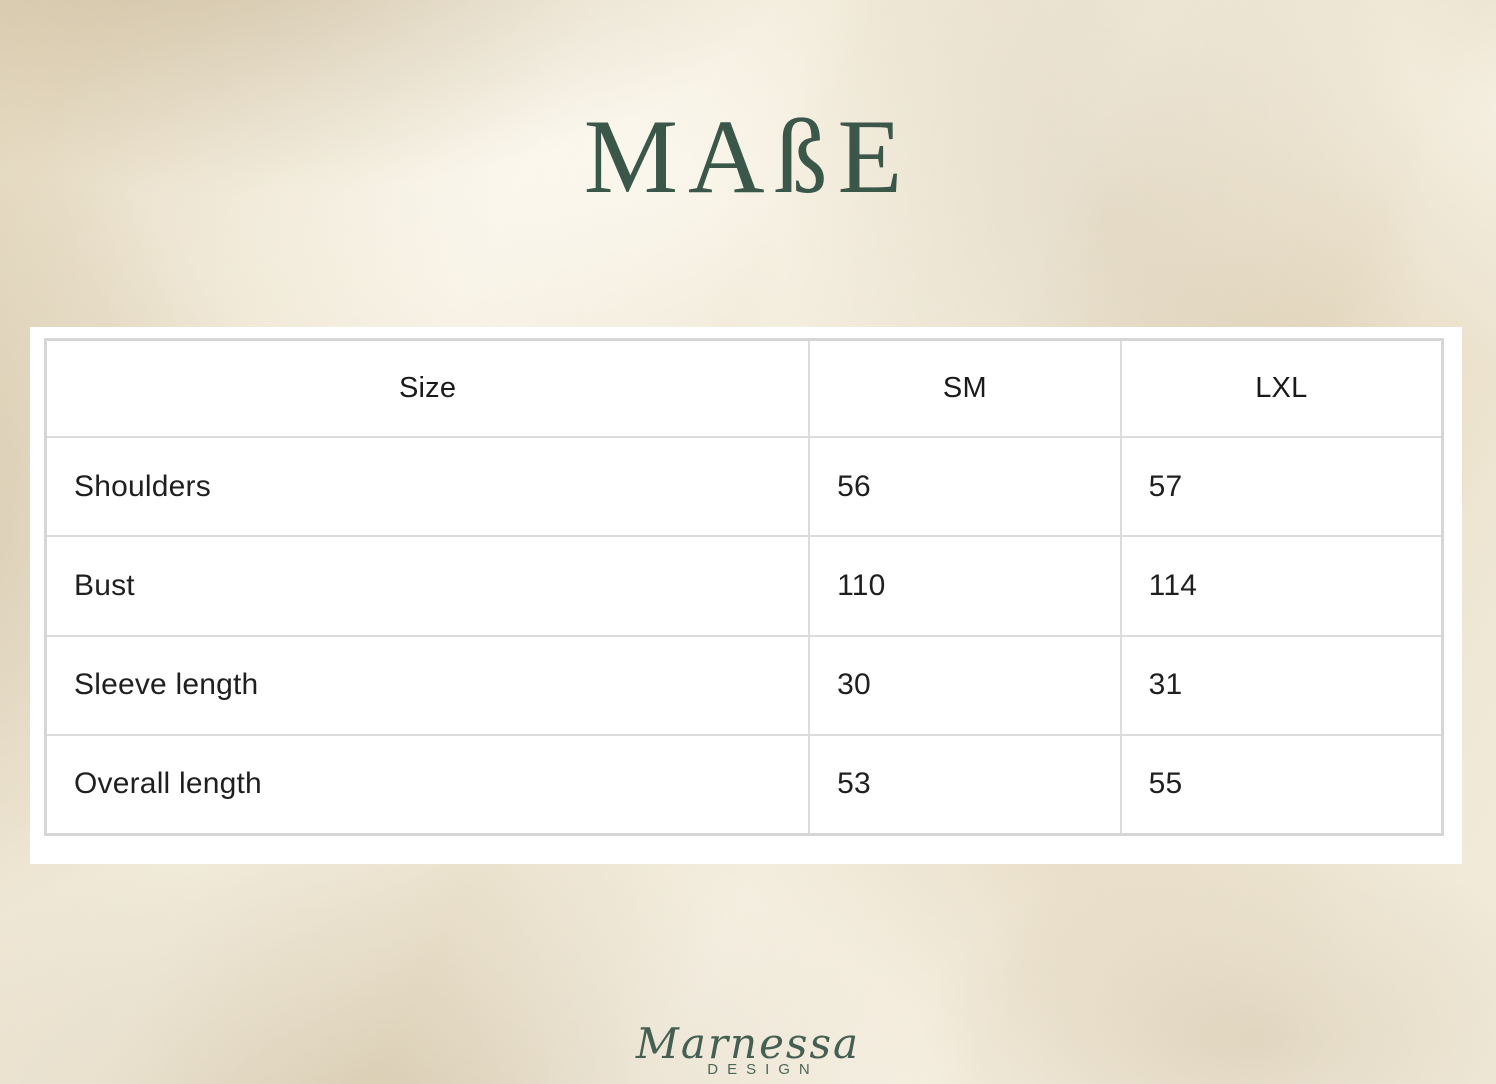 Image resolution: width=1496 pixels, height=1084 pixels. I want to click on table-row-sleeve-length: Sleeve length 30 31, so click(744, 684).